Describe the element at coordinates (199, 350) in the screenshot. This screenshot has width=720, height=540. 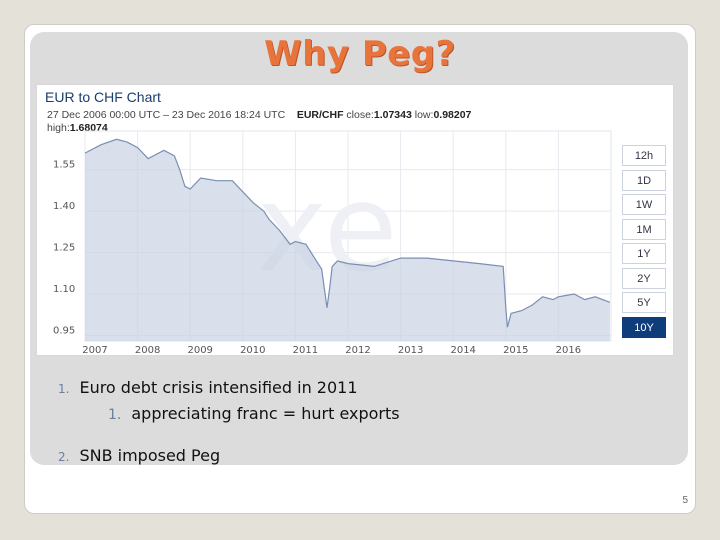
I see `x-tick-label: 2009` at that location.